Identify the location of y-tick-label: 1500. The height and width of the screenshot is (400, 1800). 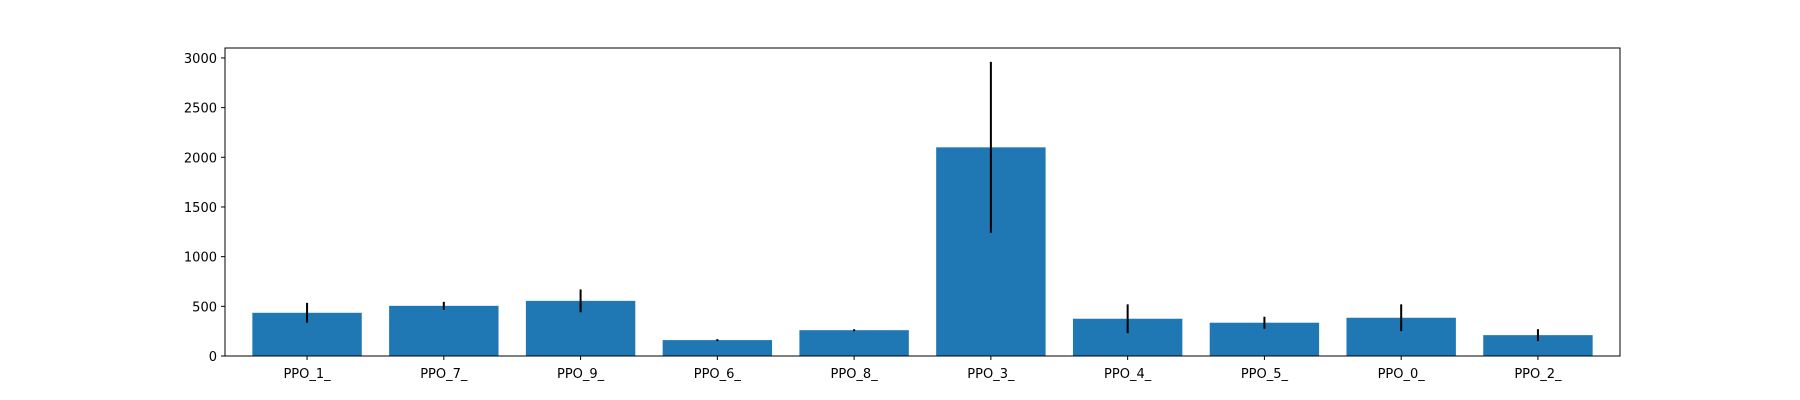
(200, 208).